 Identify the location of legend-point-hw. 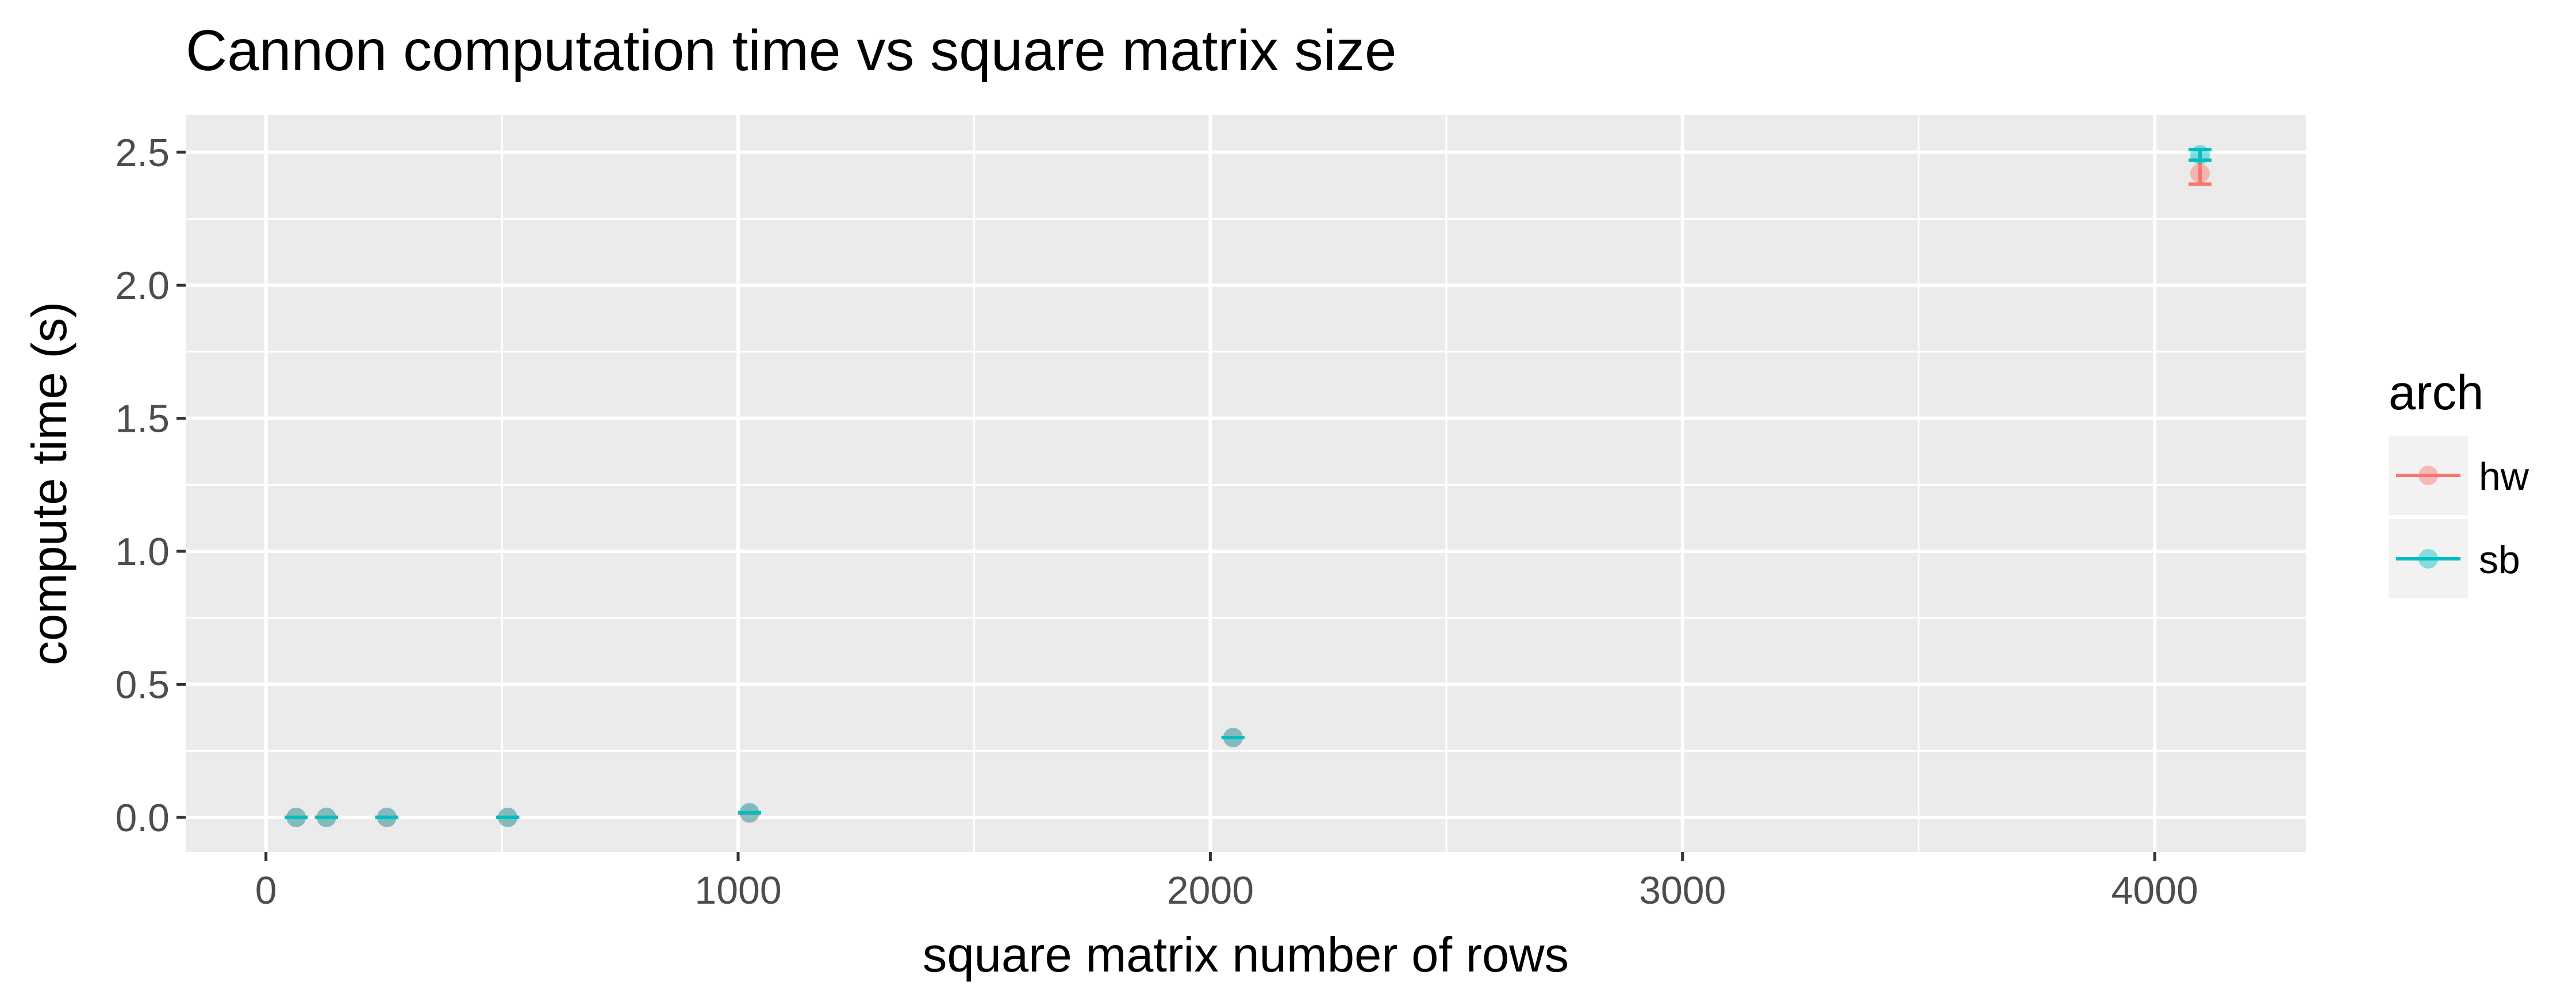
(2428, 475).